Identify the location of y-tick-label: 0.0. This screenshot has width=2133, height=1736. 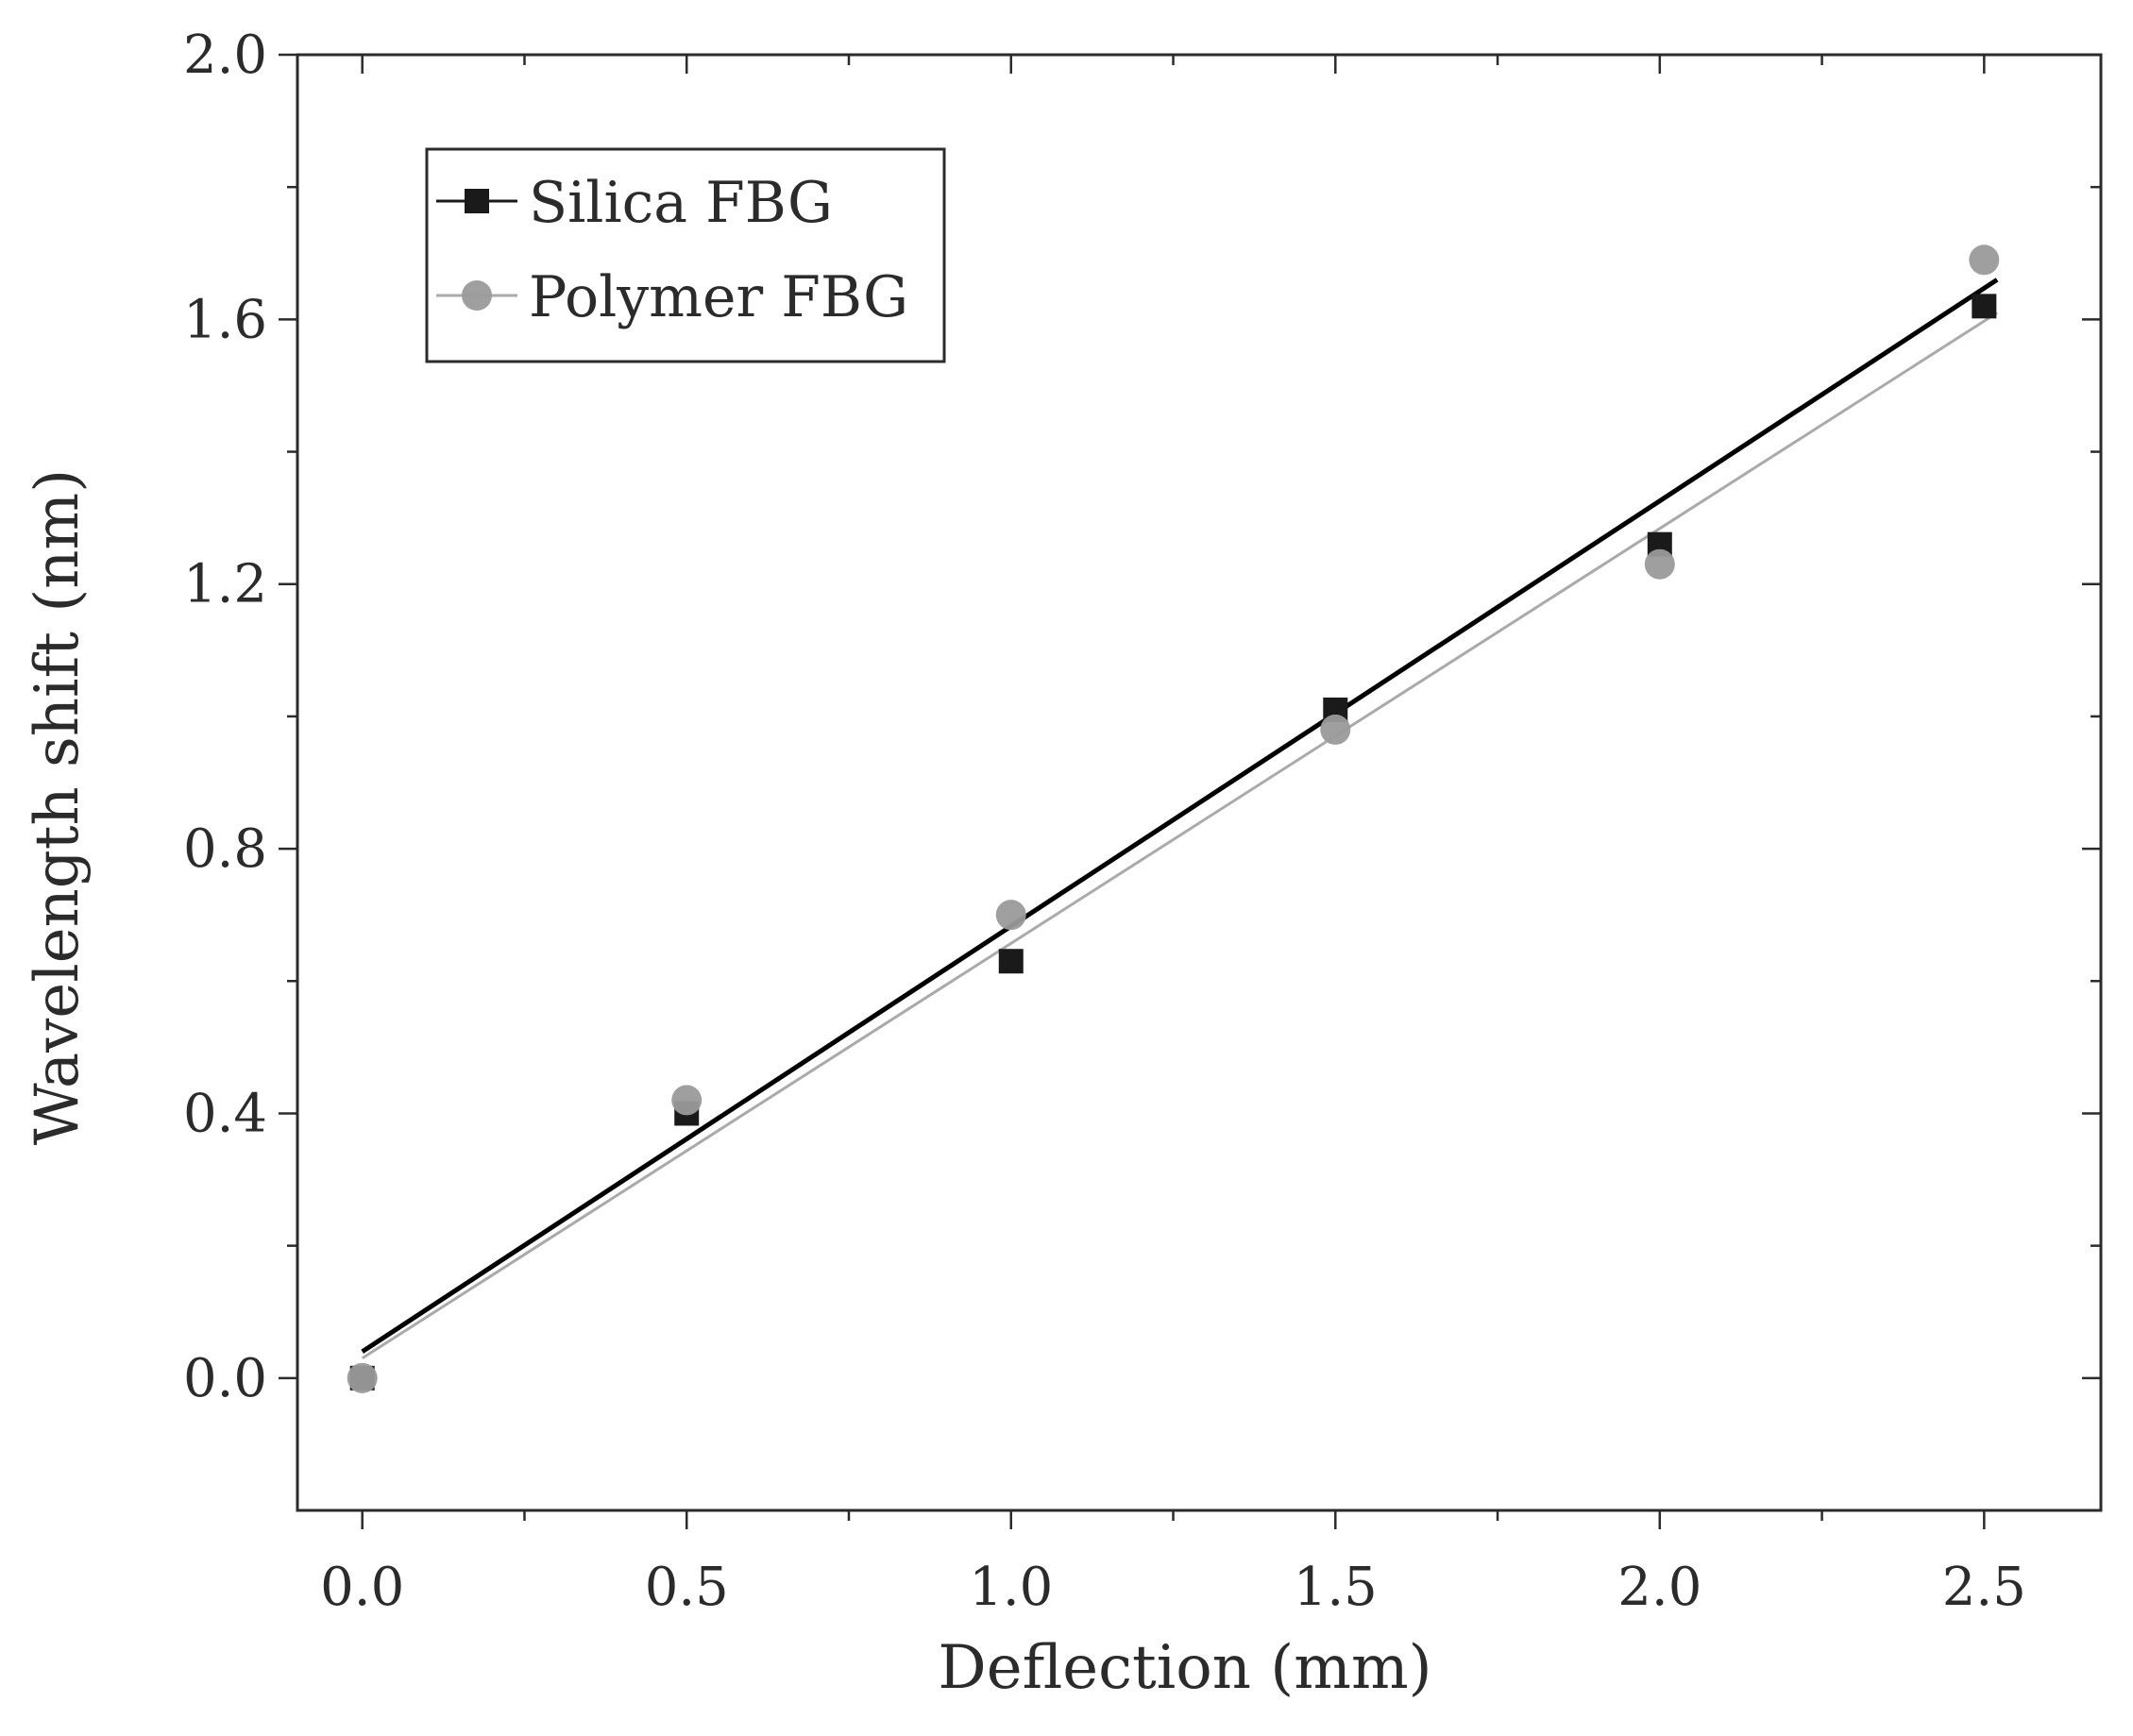
(225, 1379).